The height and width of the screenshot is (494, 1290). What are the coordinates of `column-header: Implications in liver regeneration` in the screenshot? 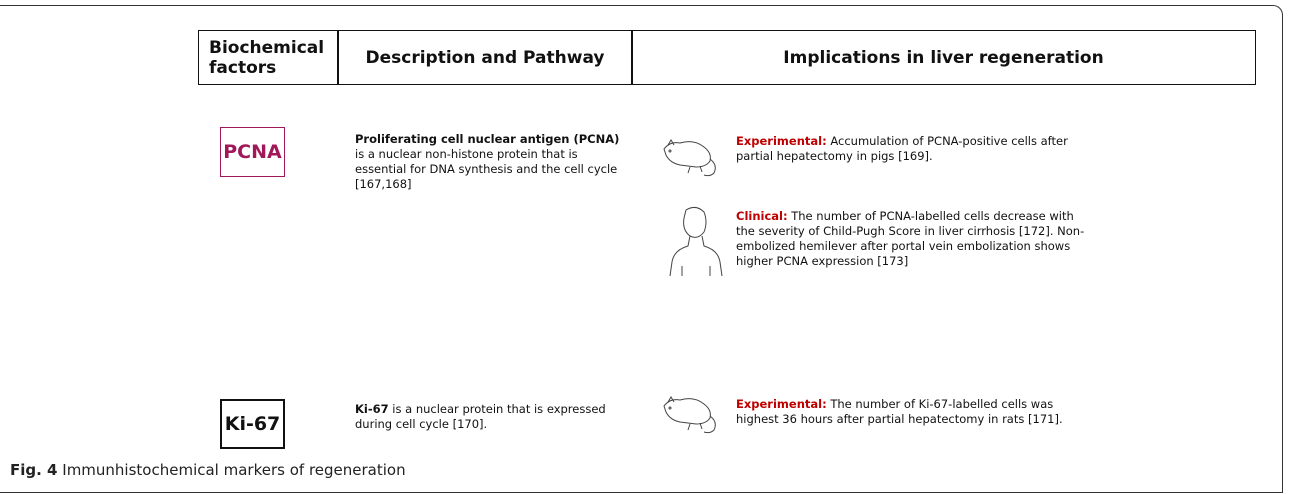 It's located at (943, 57).